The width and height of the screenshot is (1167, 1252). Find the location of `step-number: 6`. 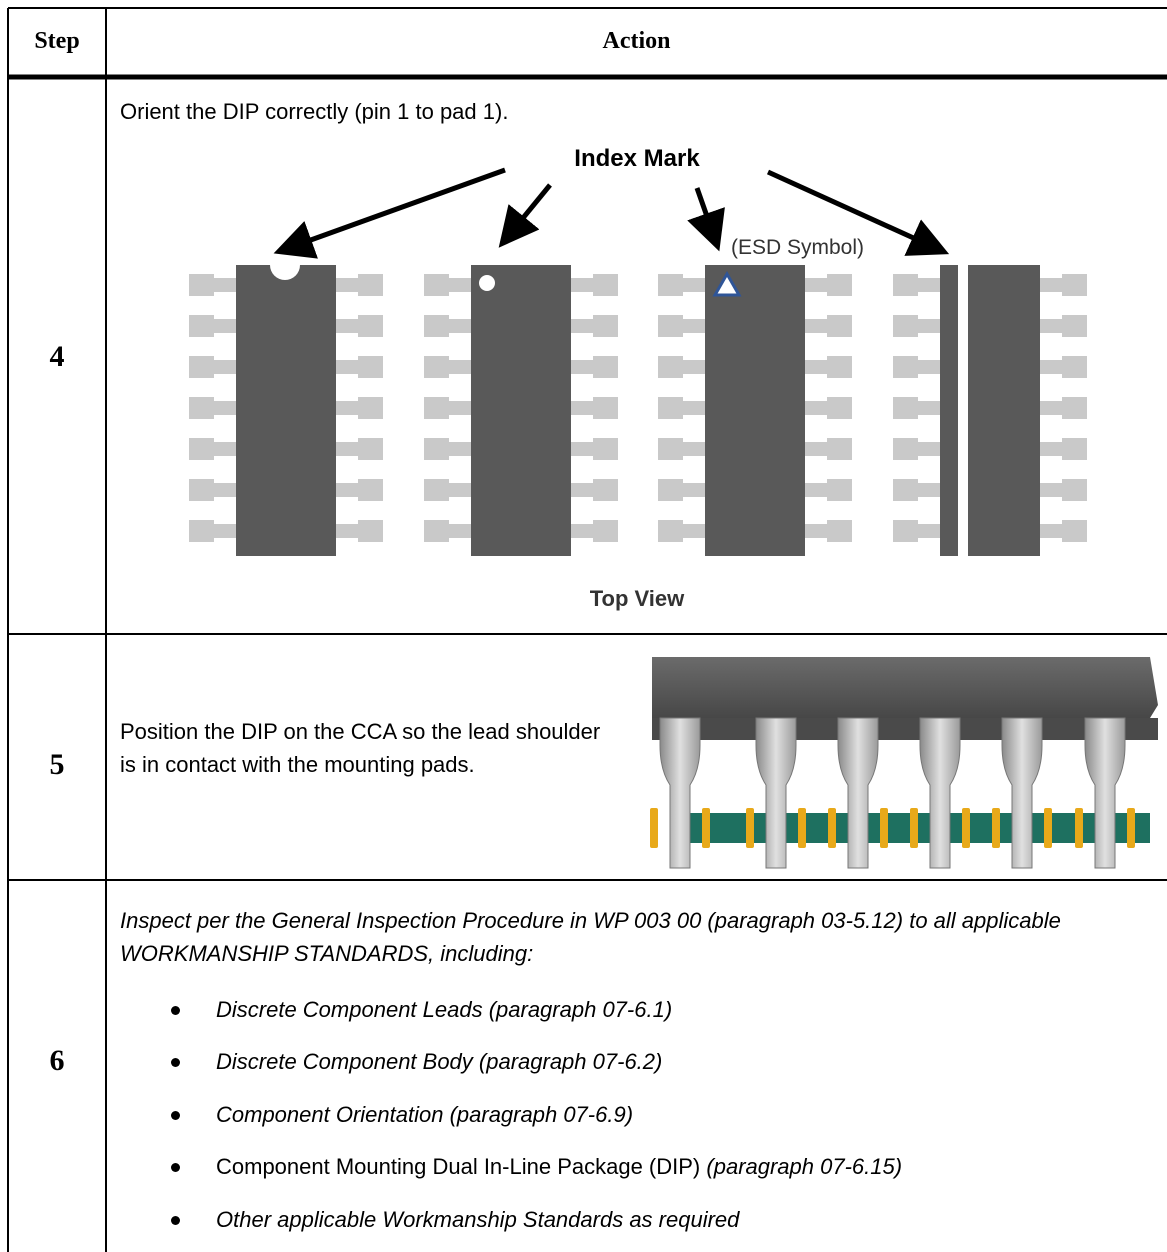

step-number: 6 is located at coordinates (57, 1060).